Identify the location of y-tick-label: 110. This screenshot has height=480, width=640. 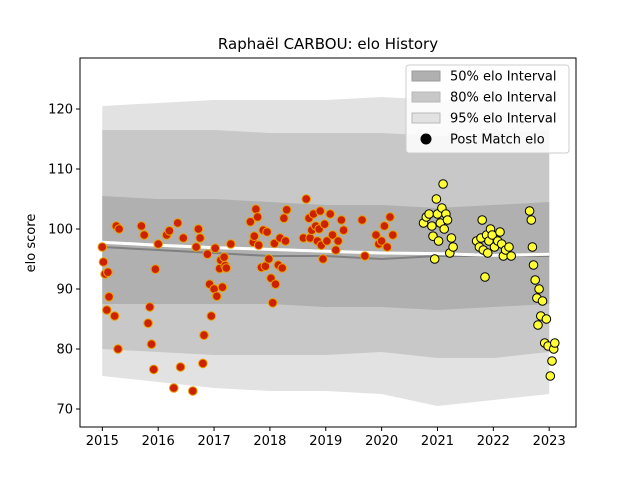
(60, 170).